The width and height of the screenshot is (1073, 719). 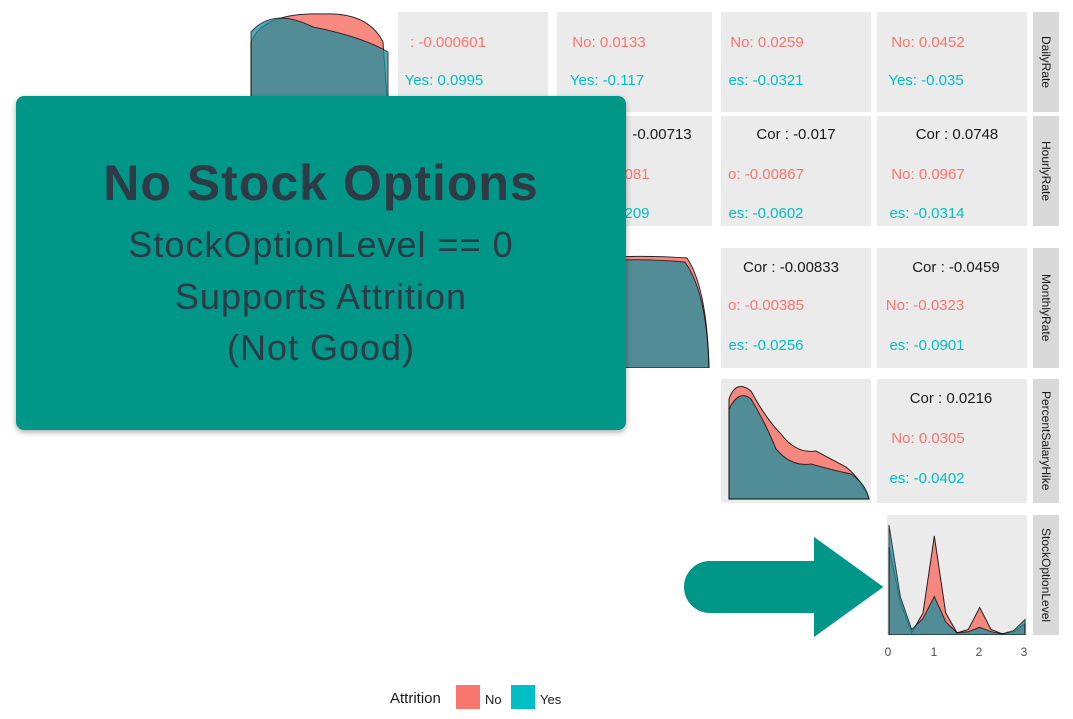 I want to click on corr-panel-psh4: Cor : 0.0216 No: 0.0305 es: -0.0402, so click(x=952, y=441).